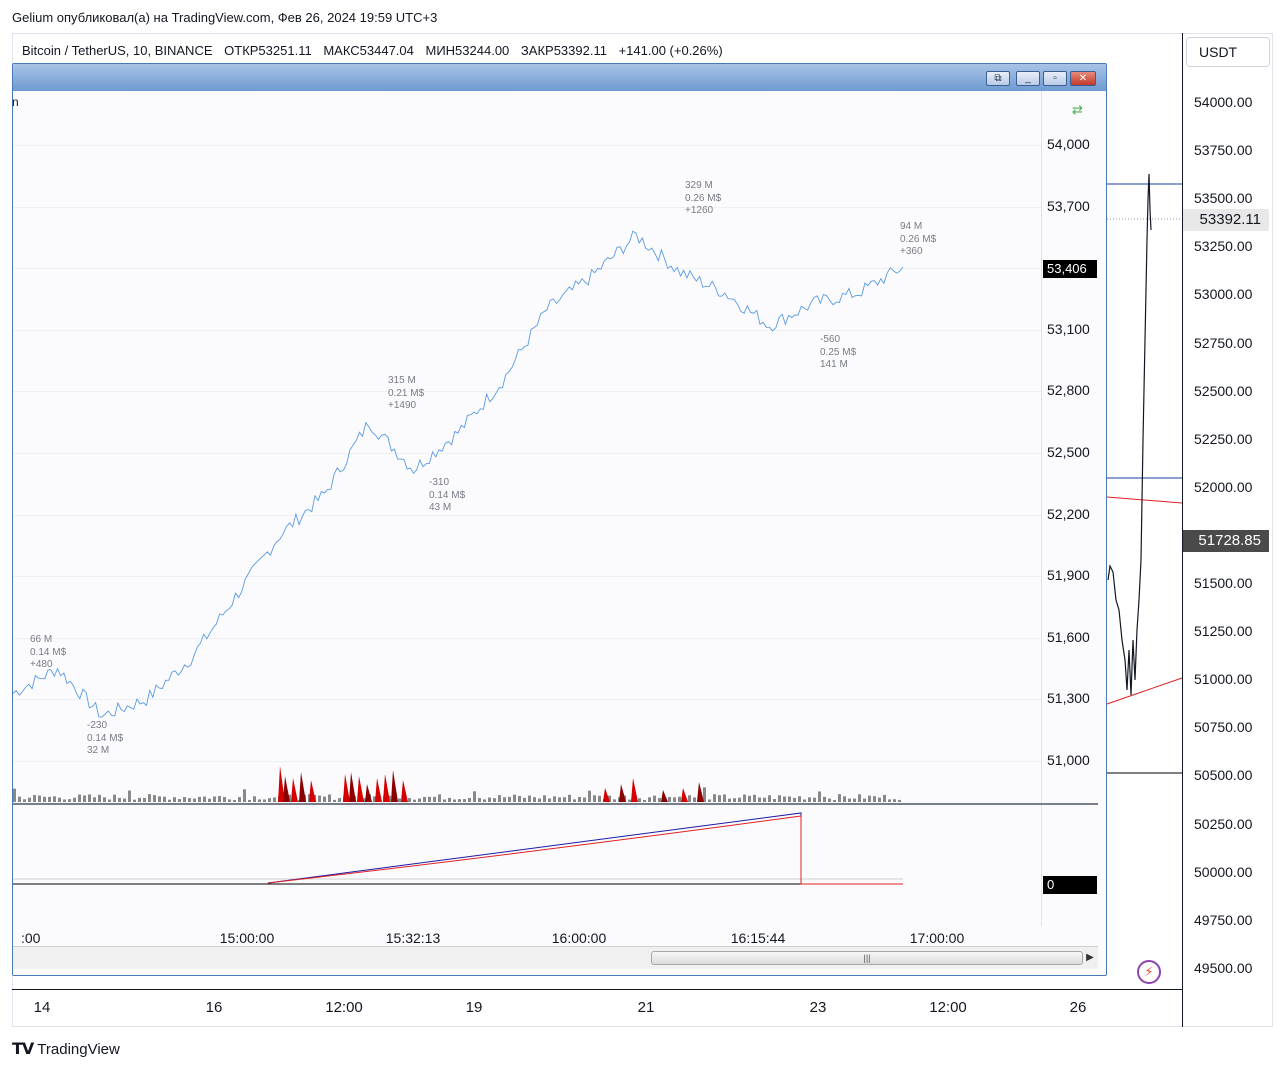 Image resolution: width=1285 pixels, height=1069 pixels. Describe the element at coordinates (1223, 438) in the screenshot. I see `price-tick: 52250.00` at that location.